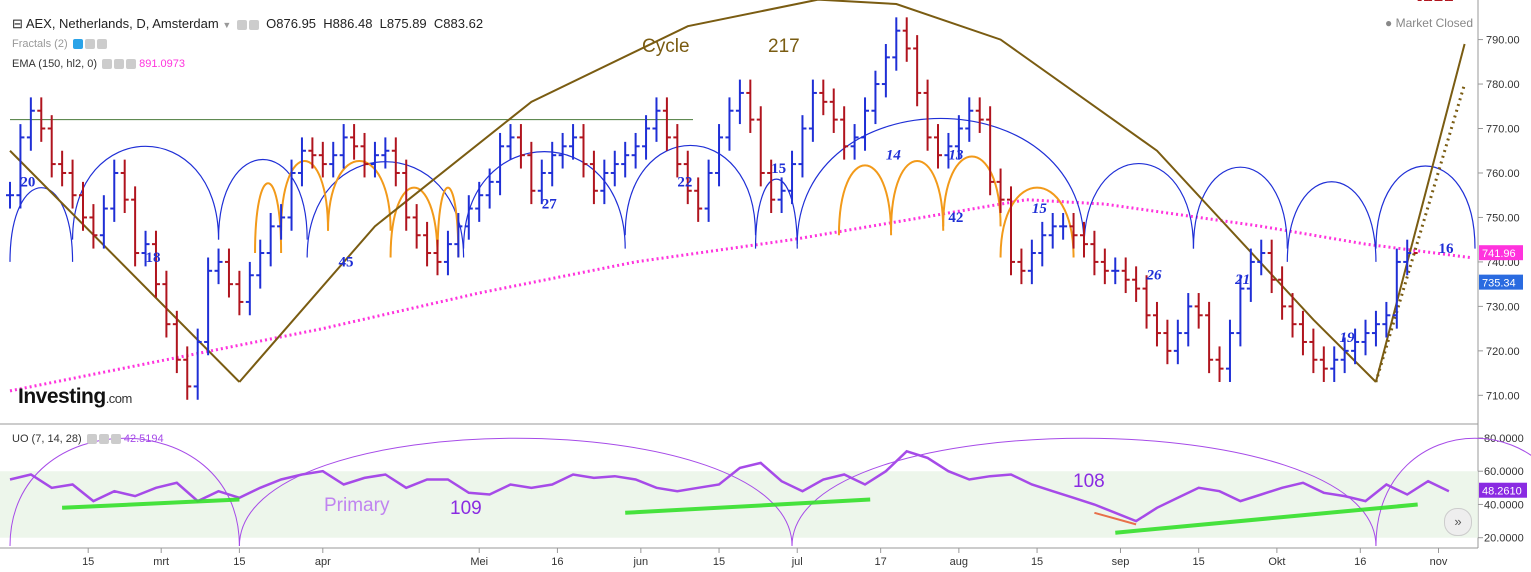  Describe the element at coordinates (239, 562) in the screenshot. I see `time-tick-label: 15` at that location.